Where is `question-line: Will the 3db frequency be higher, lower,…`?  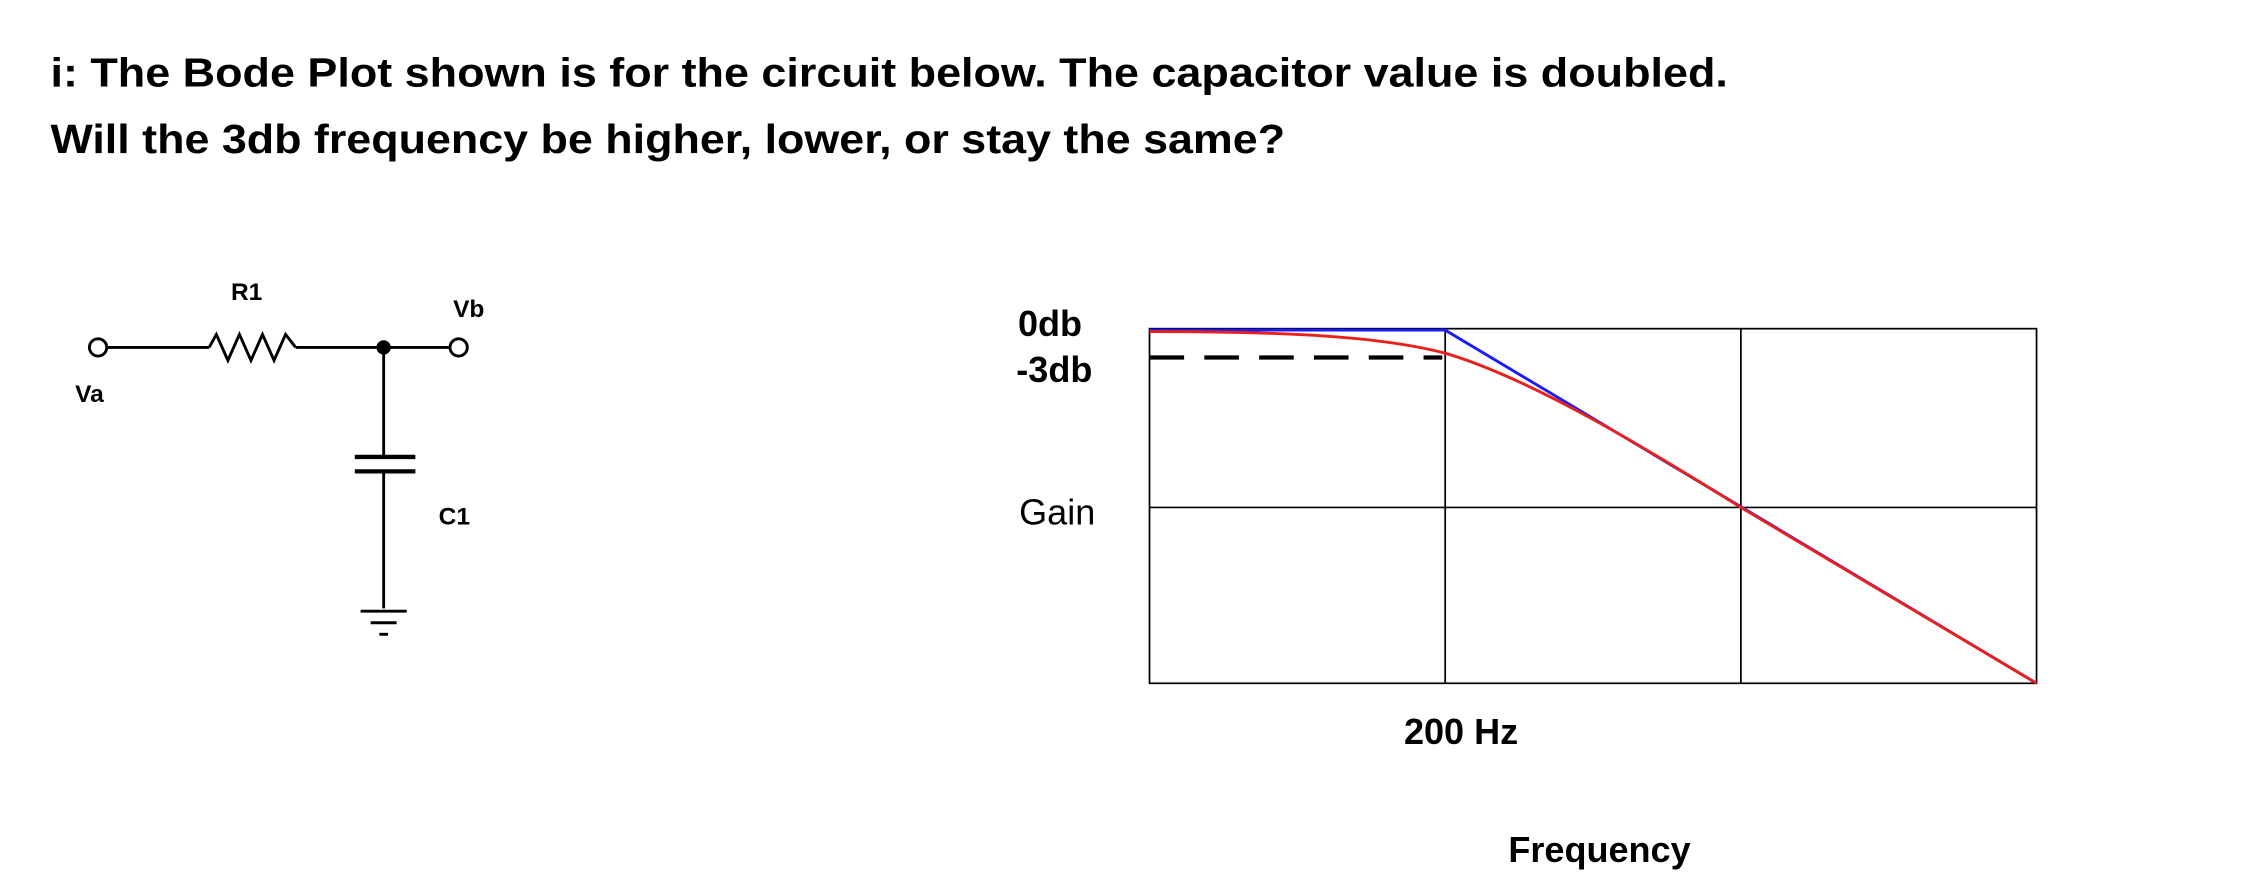
question-line: Will the 3db frequency be higher, lower,… is located at coordinates (667, 139).